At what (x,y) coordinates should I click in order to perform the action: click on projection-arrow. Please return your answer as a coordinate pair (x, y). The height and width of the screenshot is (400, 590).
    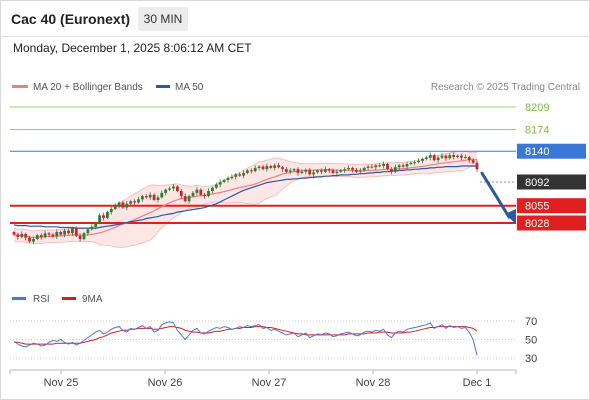
    Looking at the image, I should click on (498, 197).